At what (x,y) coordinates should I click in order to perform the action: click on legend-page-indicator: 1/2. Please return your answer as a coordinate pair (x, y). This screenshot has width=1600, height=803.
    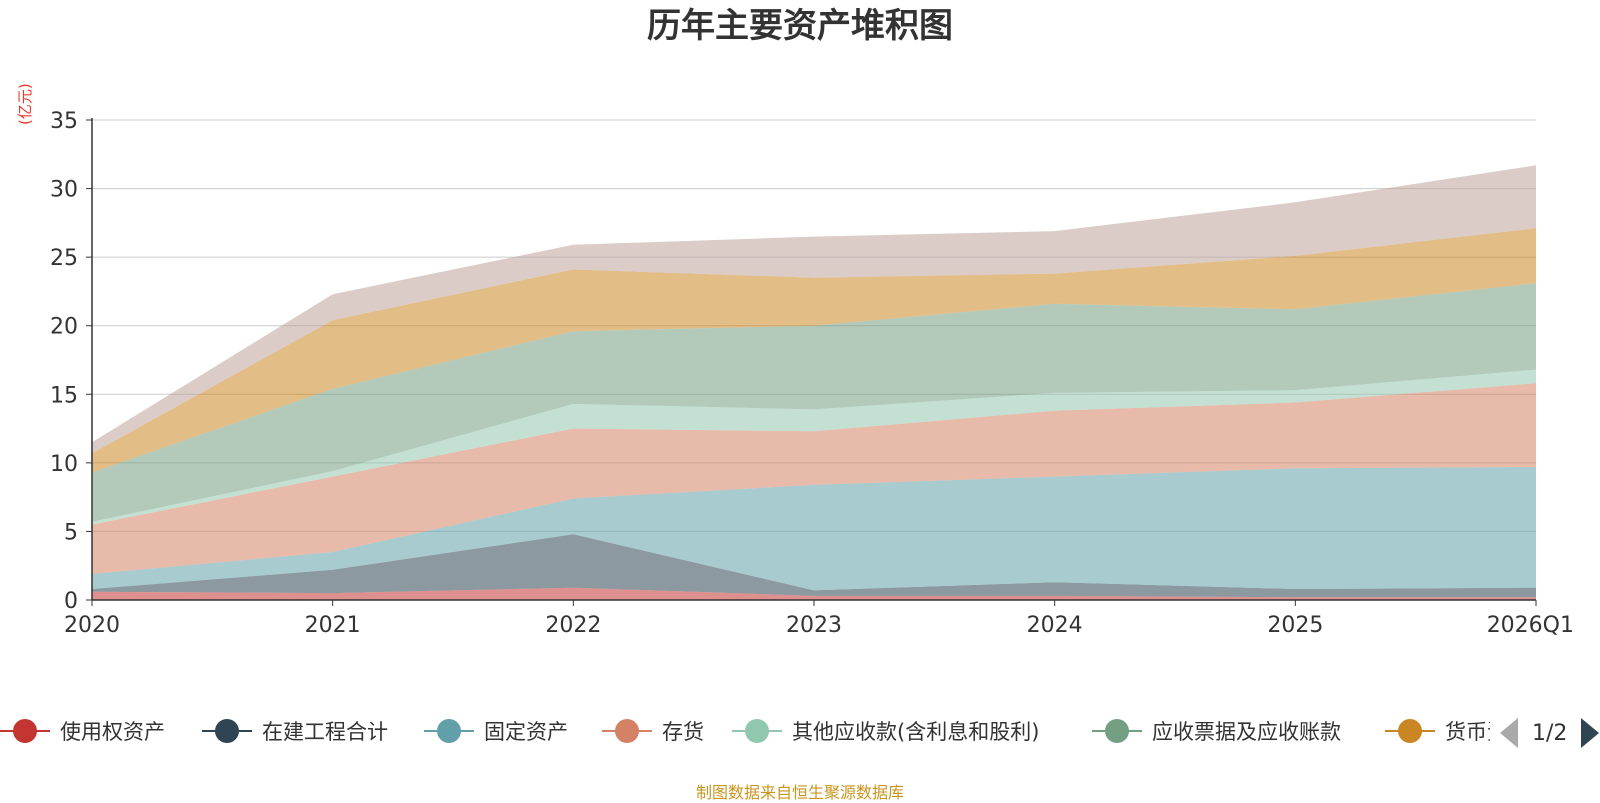
    Looking at the image, I should click on (1550, 733).